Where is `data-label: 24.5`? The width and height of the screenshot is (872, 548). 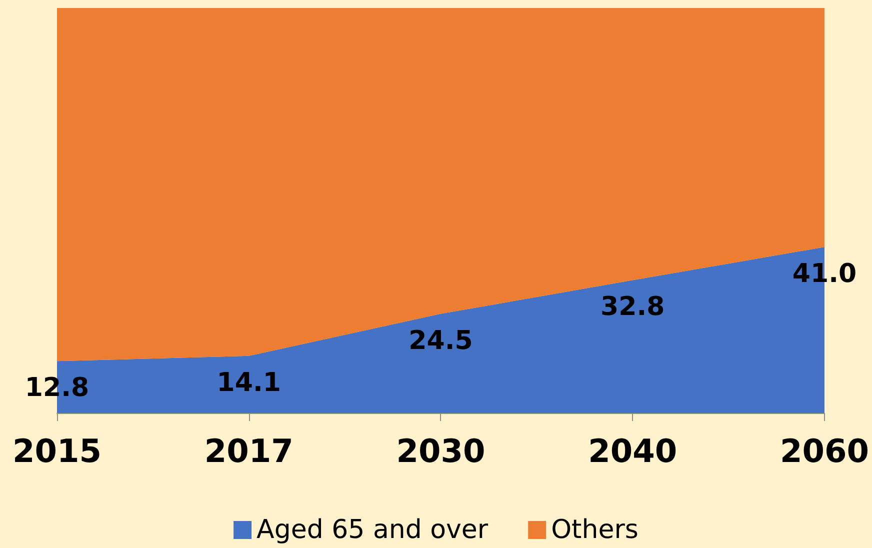
data-label: 24.5 is located at coordinates (440, 341).